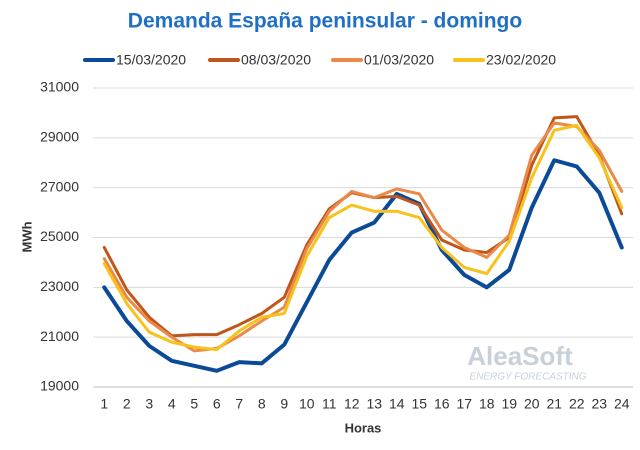 The width and height of the screenshot is (640, 450). I want to click on x-tick-label: 6, so click(217, 404).